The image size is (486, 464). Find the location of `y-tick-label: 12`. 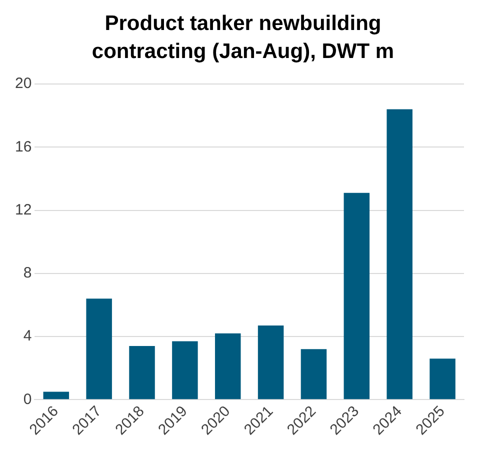

y-tick-label: 12 is located at coordinates (23, 209).